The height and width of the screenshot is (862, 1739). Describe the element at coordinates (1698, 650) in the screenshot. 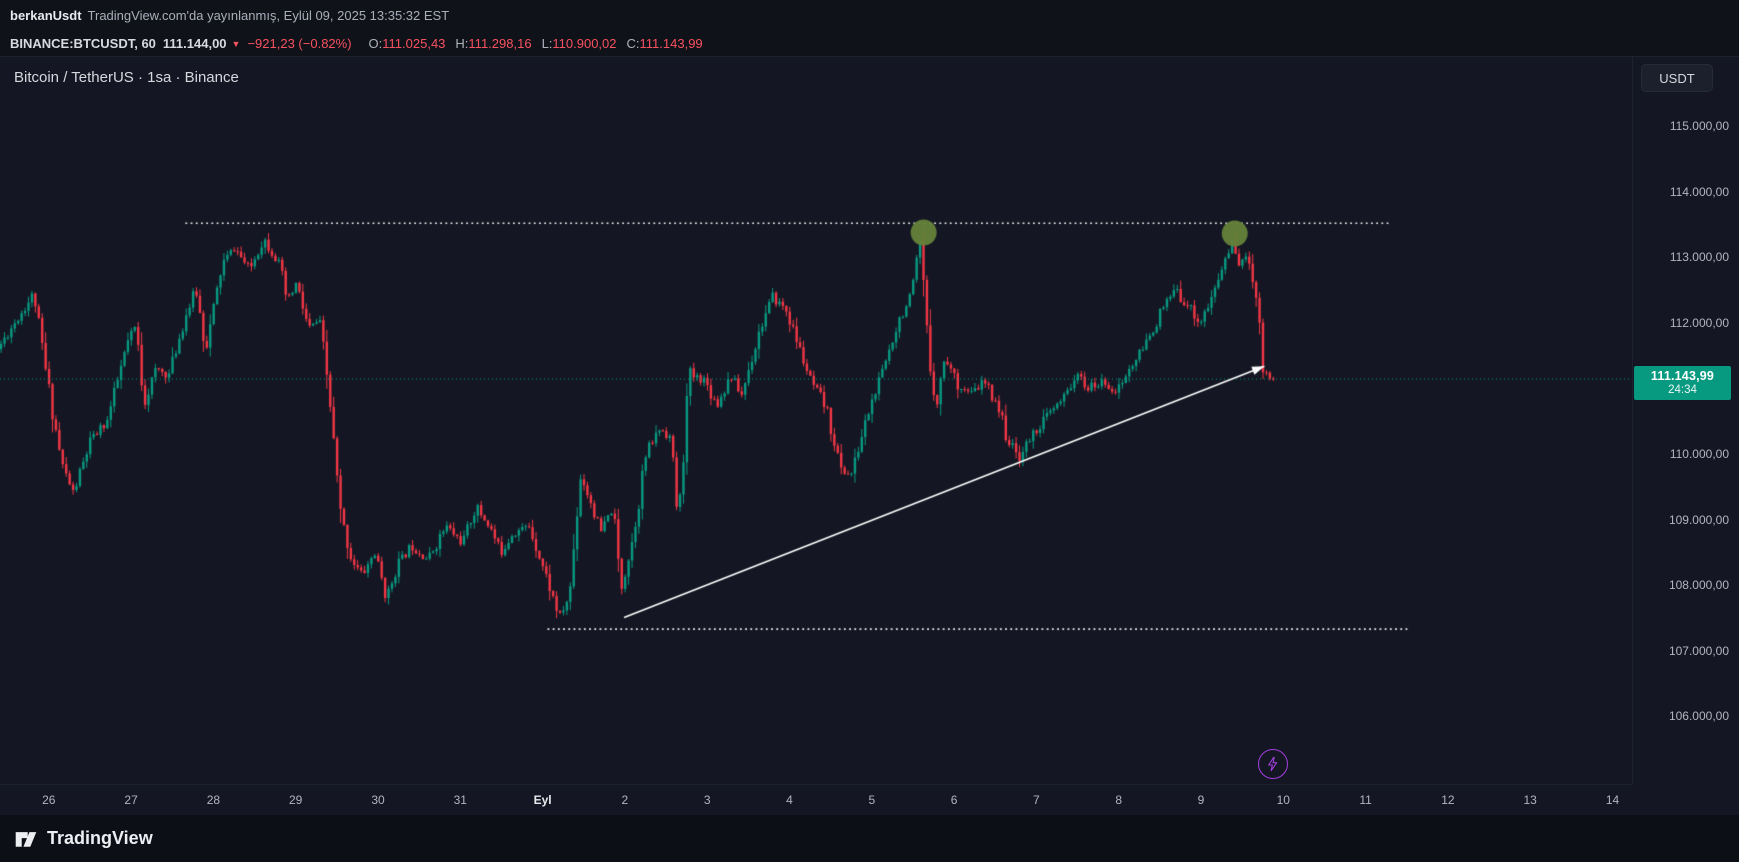

I see `price-axis-label: 107.000,00` at that location.